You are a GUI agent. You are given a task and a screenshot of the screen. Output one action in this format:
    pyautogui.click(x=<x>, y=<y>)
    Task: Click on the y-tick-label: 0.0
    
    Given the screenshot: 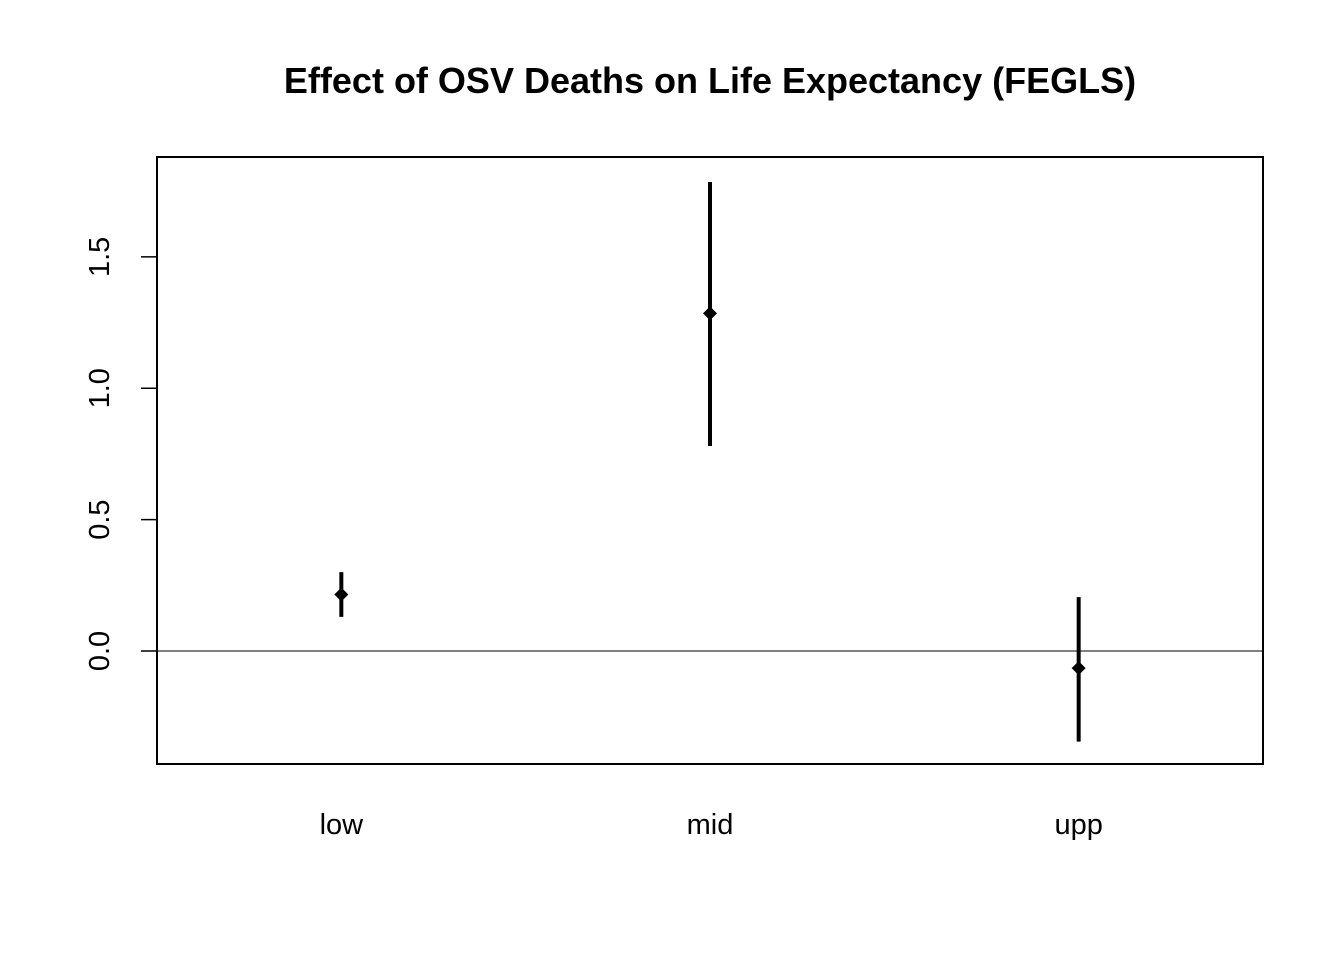 What is the action you would take?
    pyautogui.click(x=100, y=651)
    